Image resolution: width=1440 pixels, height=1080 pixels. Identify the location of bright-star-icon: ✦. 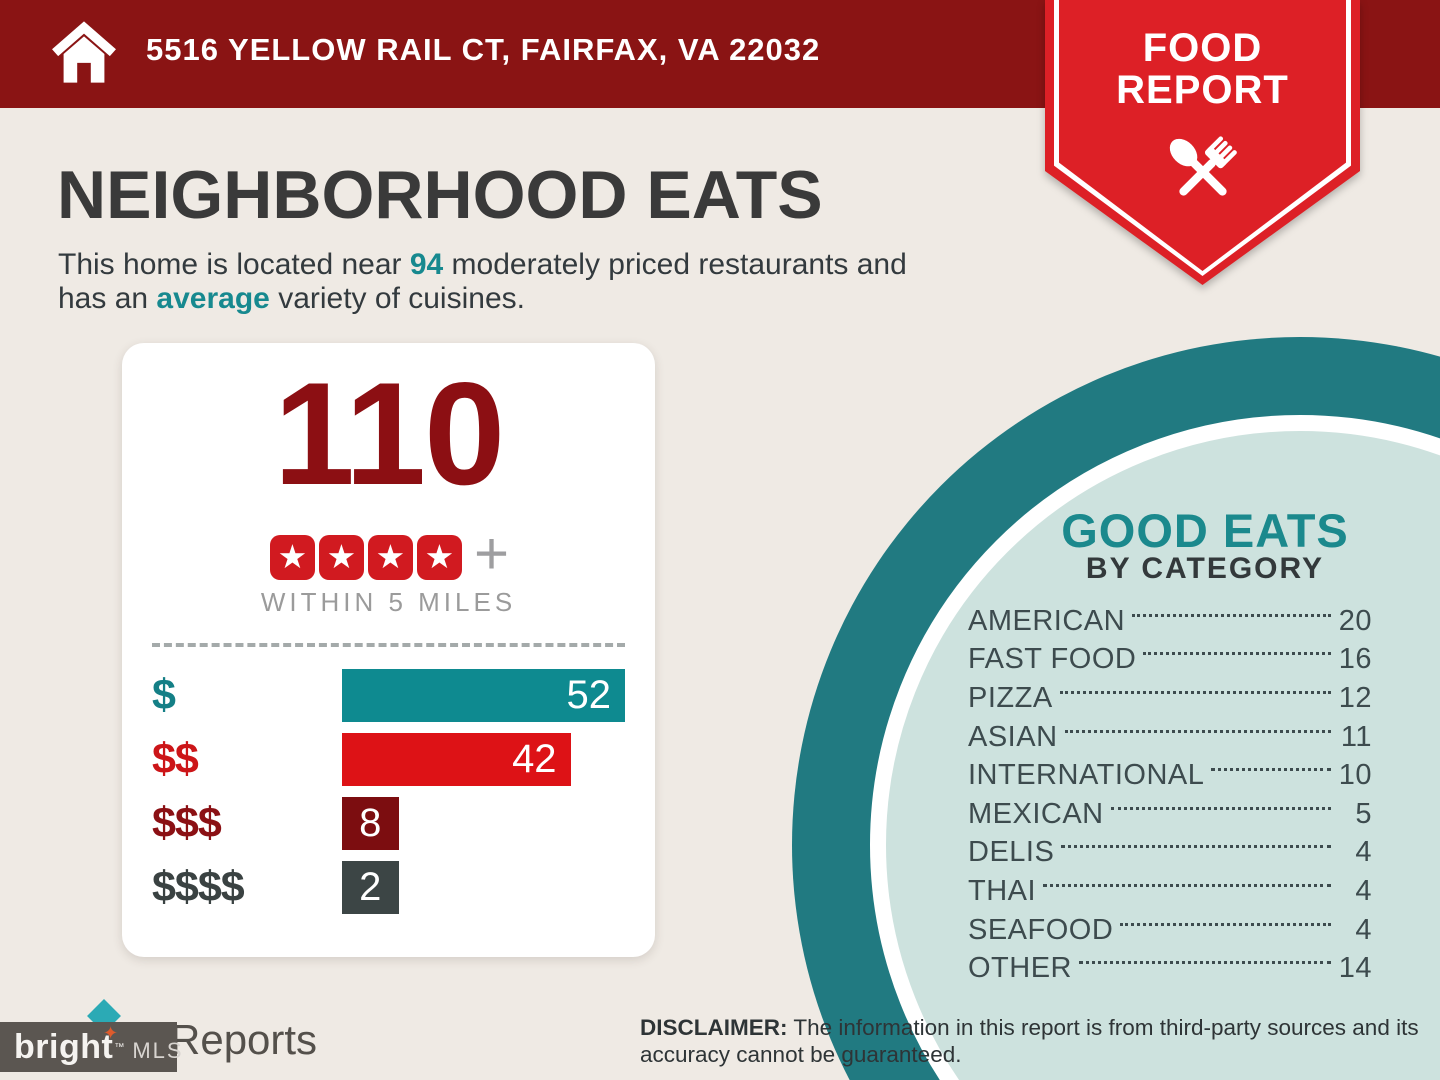
(111, 1033).